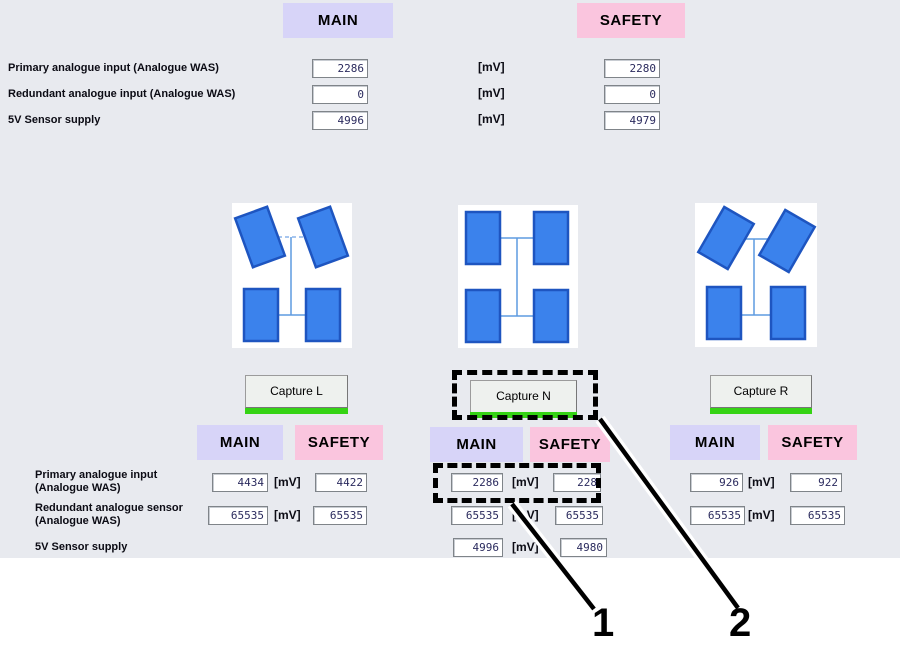 Image resolution: width=900 pixels, height=646 pixels. I want to click on bottom-row-label-primary: Primary analogue input (Analogue WAS), so click(96, 482).